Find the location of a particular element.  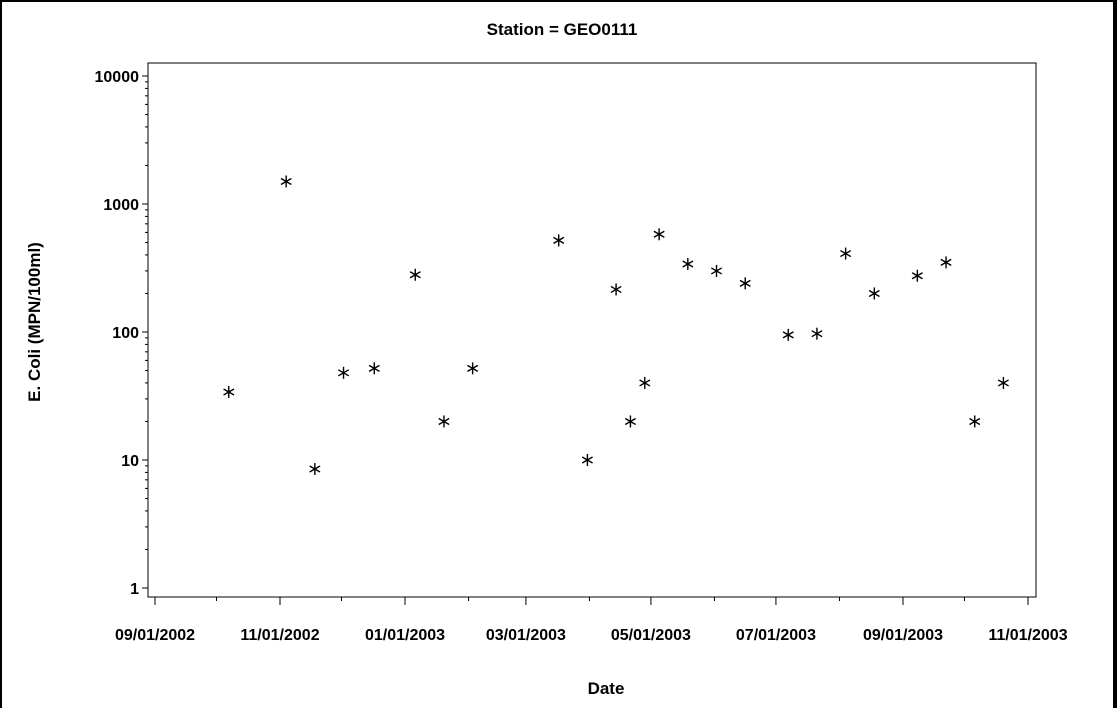

y-tick-label: 10000 is located at coordinates (117, 77).